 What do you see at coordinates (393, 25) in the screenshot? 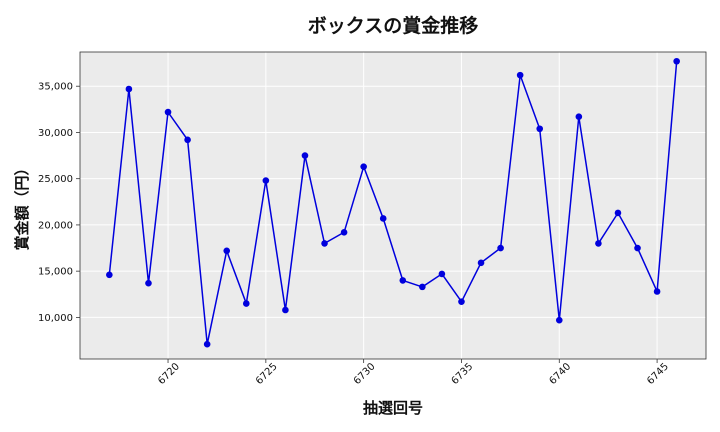
I see `chart-title: ボックスの賞金推移` at bounding box center [393, 25].